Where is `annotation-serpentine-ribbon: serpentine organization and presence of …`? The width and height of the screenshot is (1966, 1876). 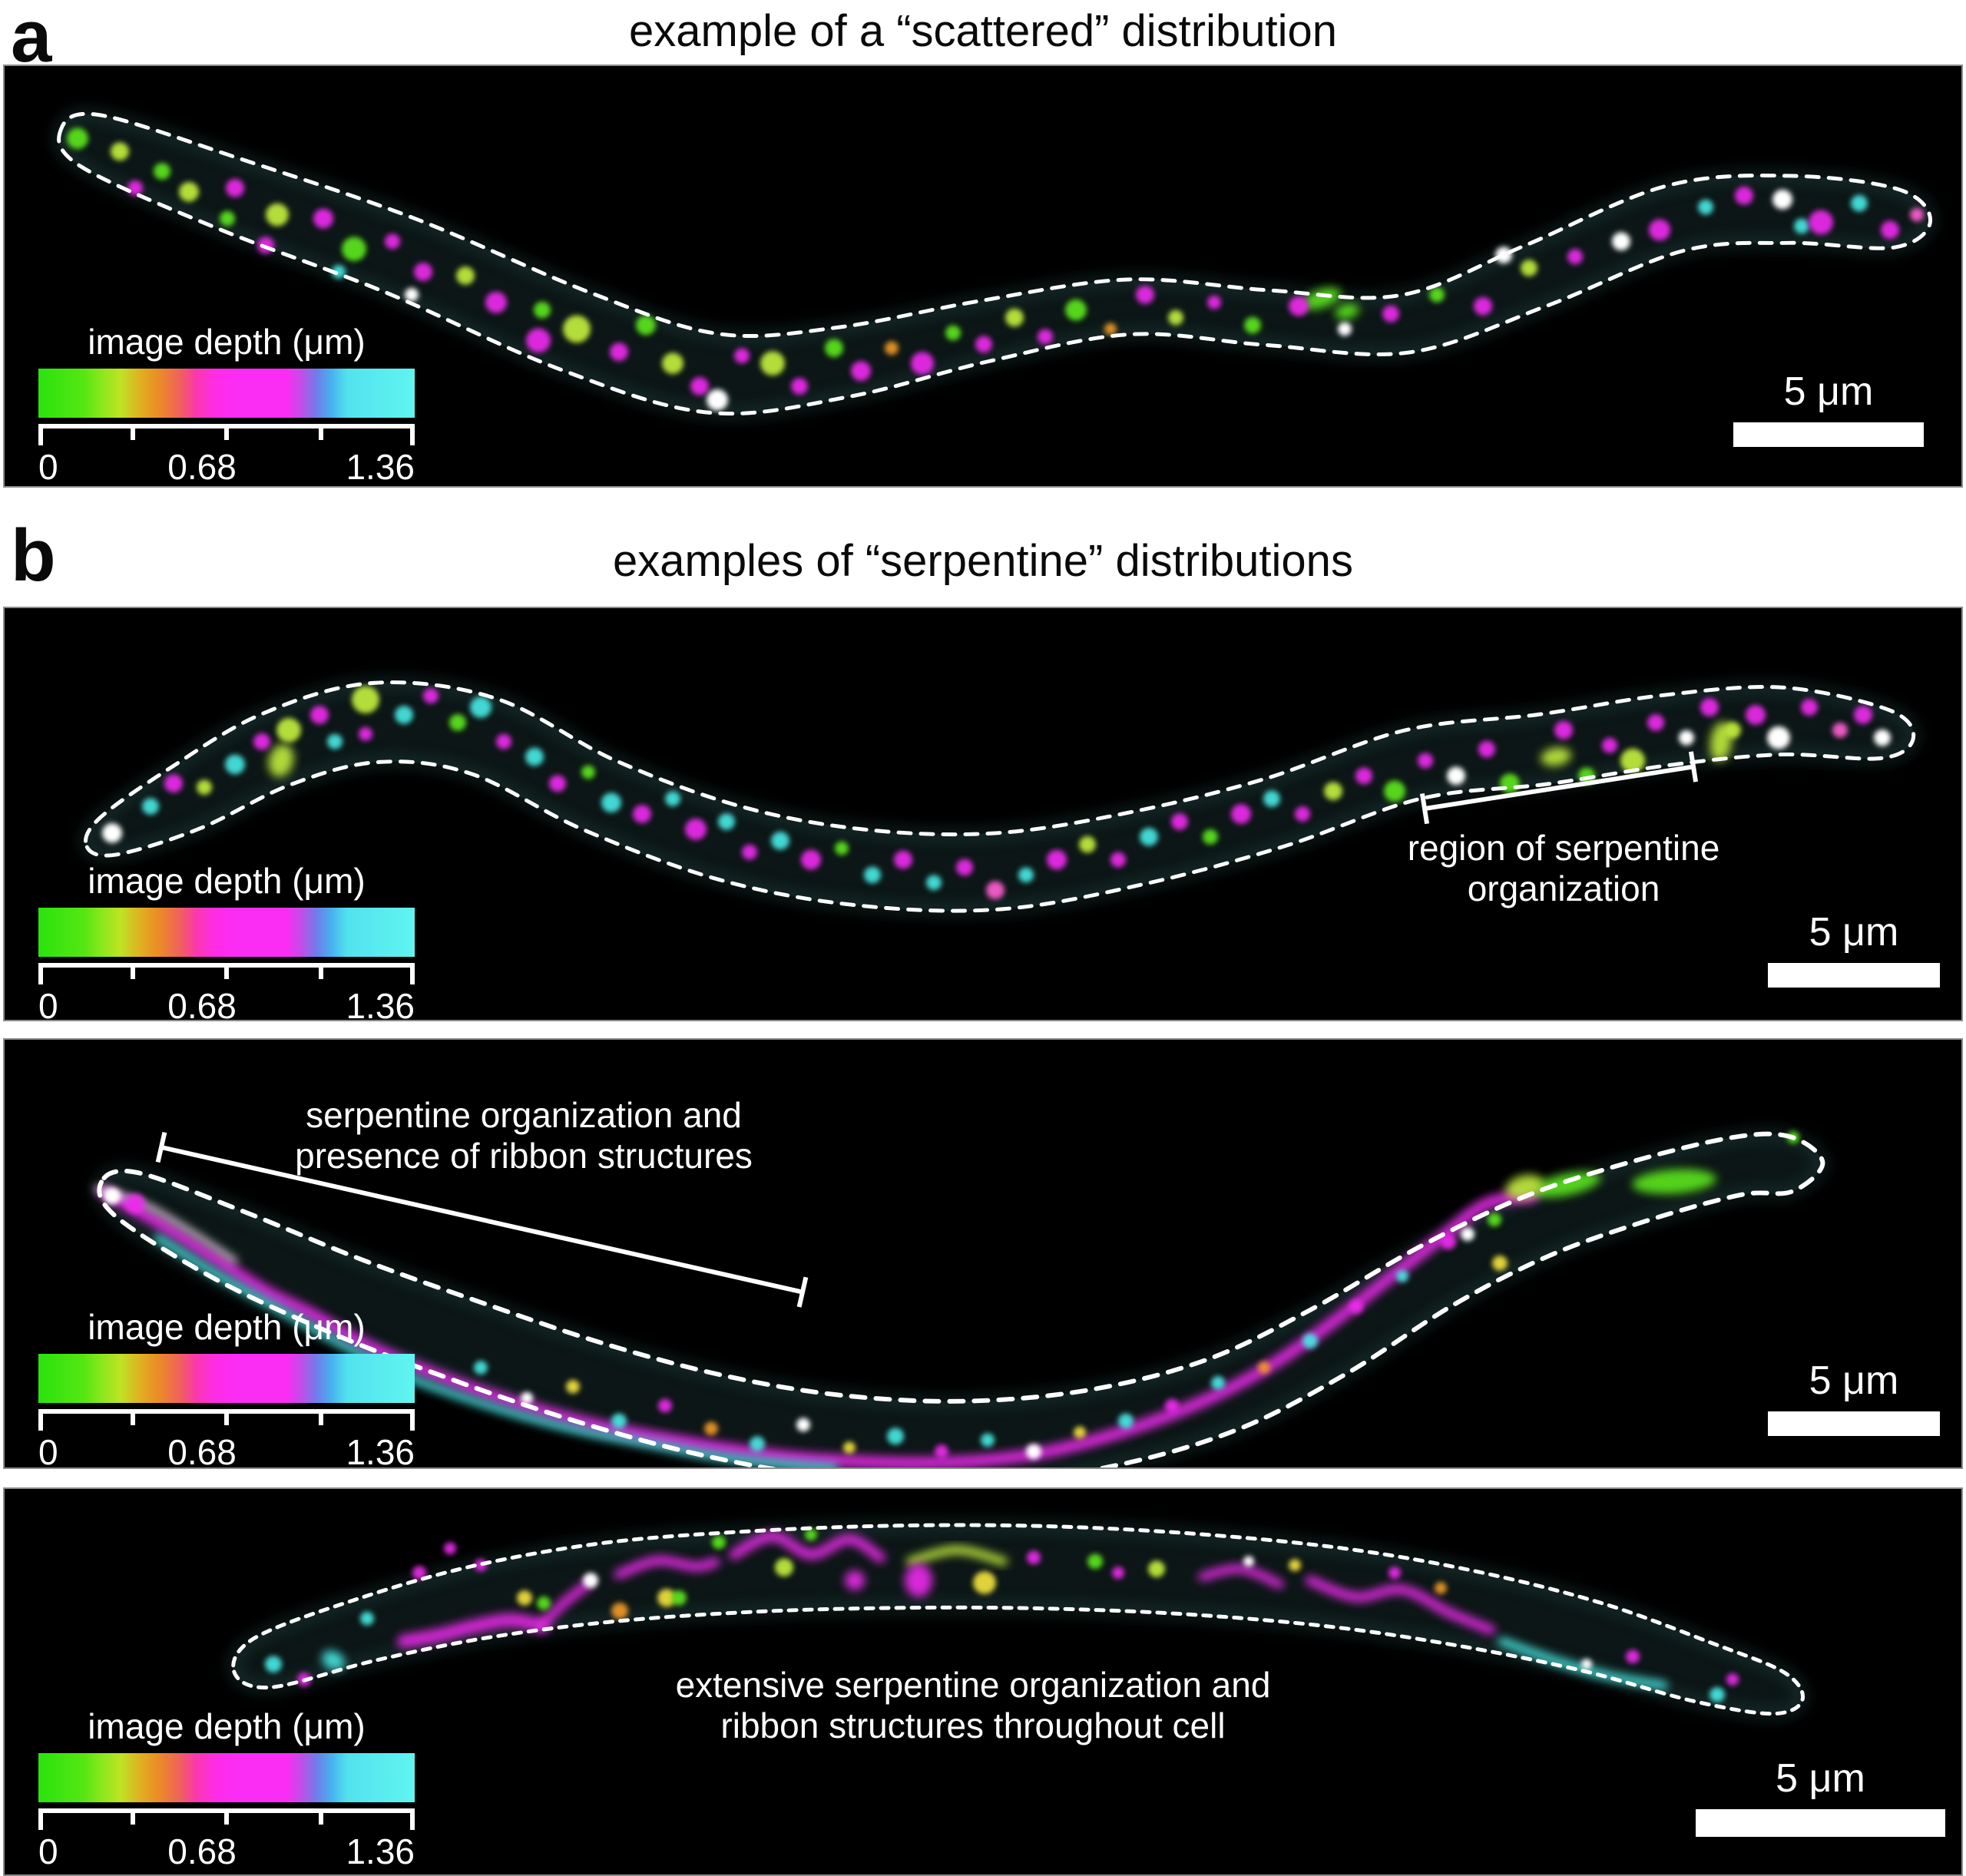
annotation-serpentine-ribbon: serpentine organization and presence of … is located at coordinates (524, 1135).